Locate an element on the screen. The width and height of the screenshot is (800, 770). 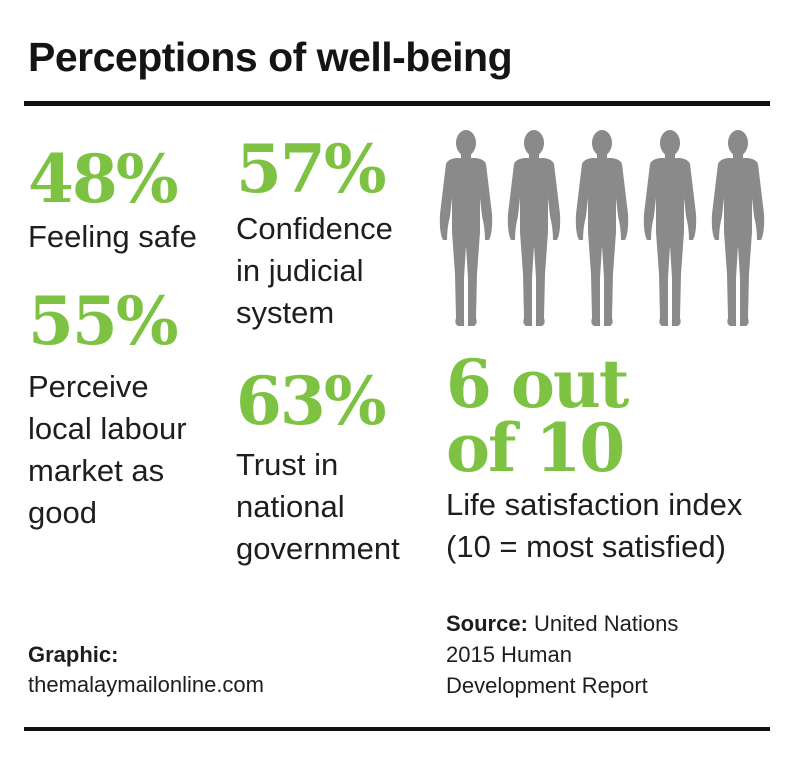
bottom-divider is located at coordinates (397, 729).